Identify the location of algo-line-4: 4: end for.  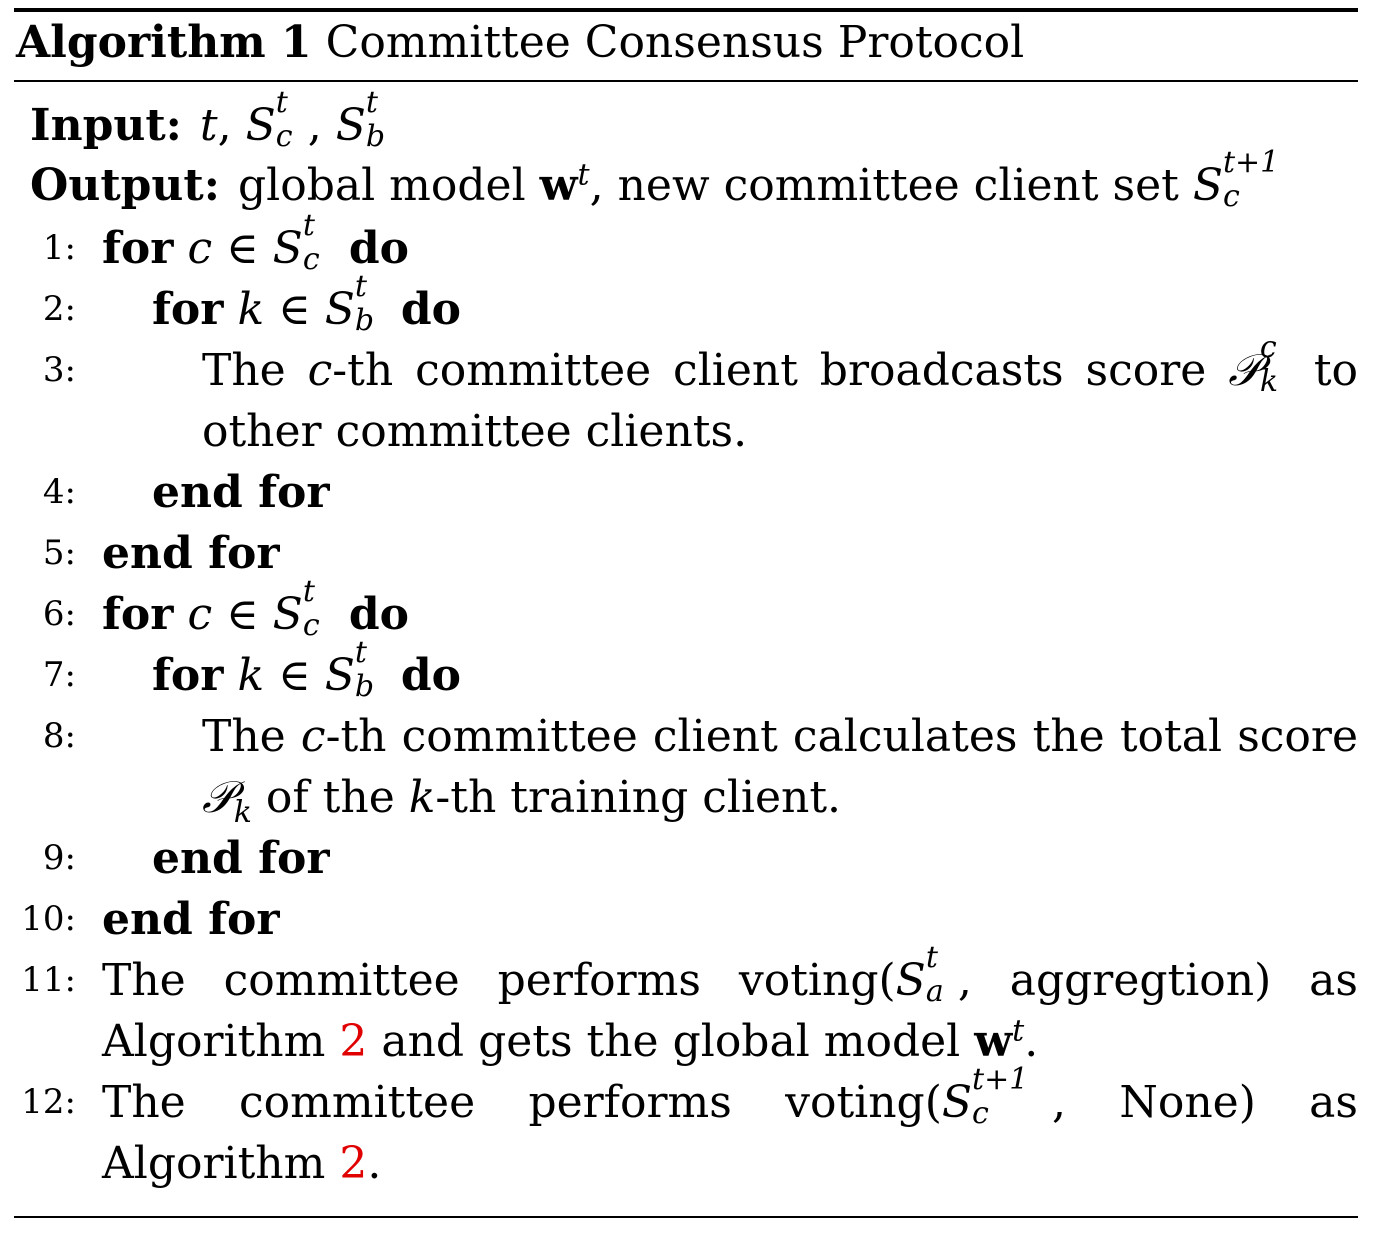
(686, 492).